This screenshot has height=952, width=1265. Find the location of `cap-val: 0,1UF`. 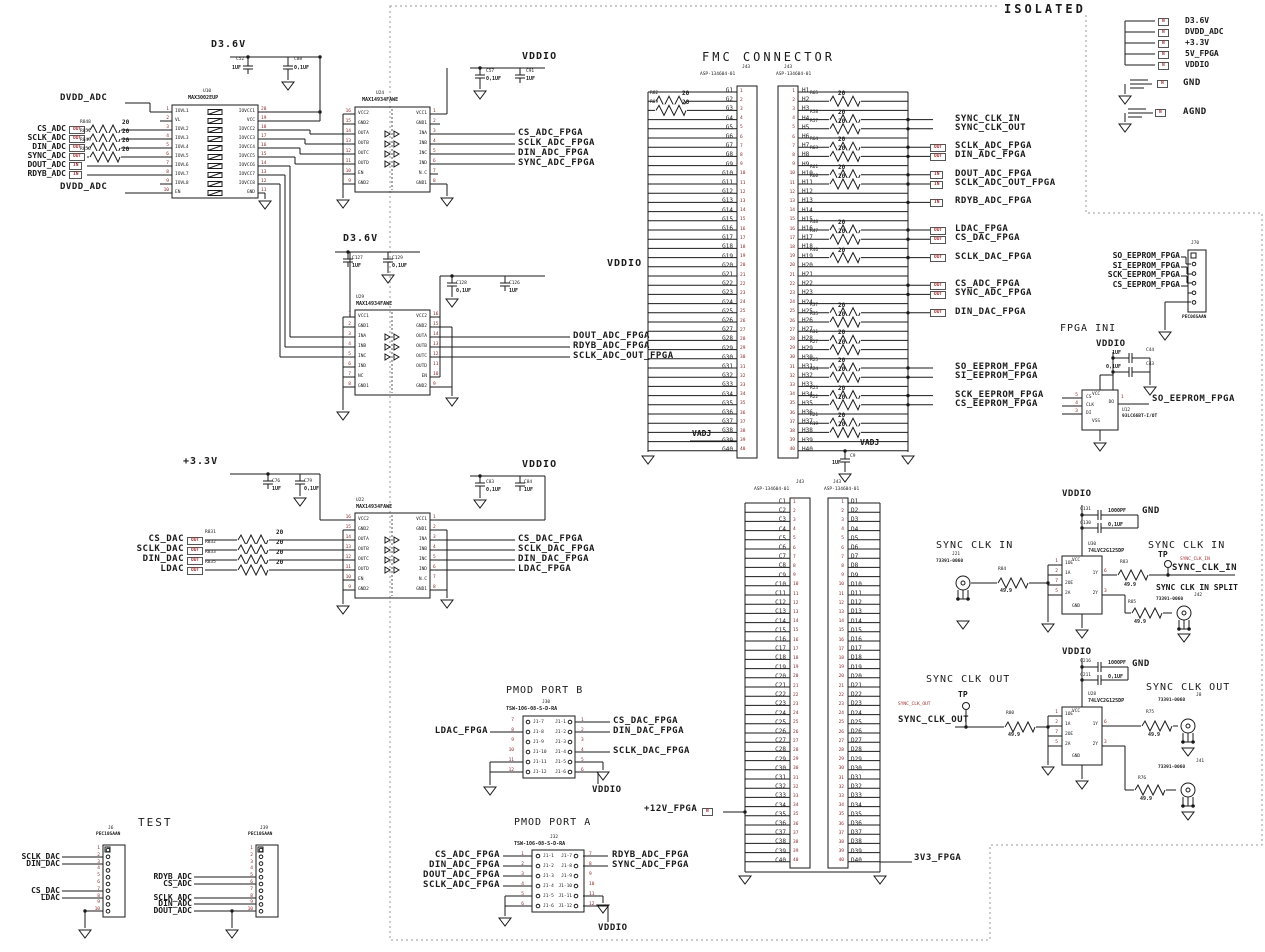

cap-val: 0,1UF is located at coordinates (1113, 367).